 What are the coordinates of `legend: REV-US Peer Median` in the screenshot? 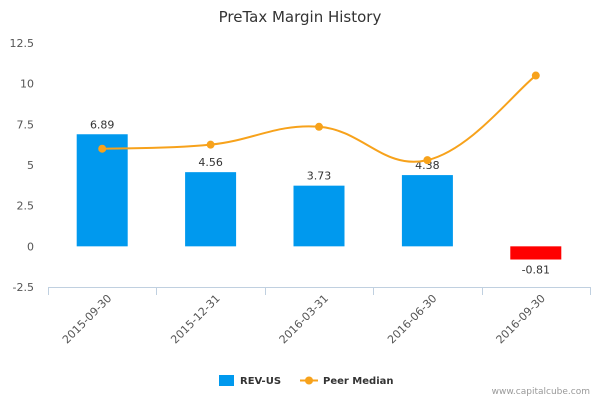 It's located at (306, 381).